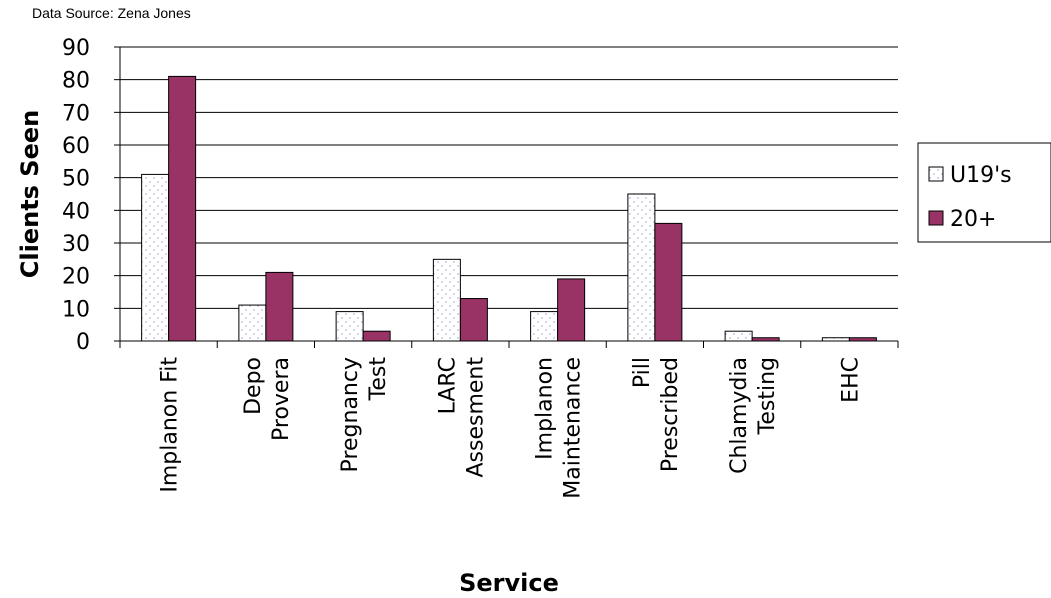  Describe the element at coordinates (739, 415) in the screenshot. I see `x-category-label: Chlamydia` at that location.